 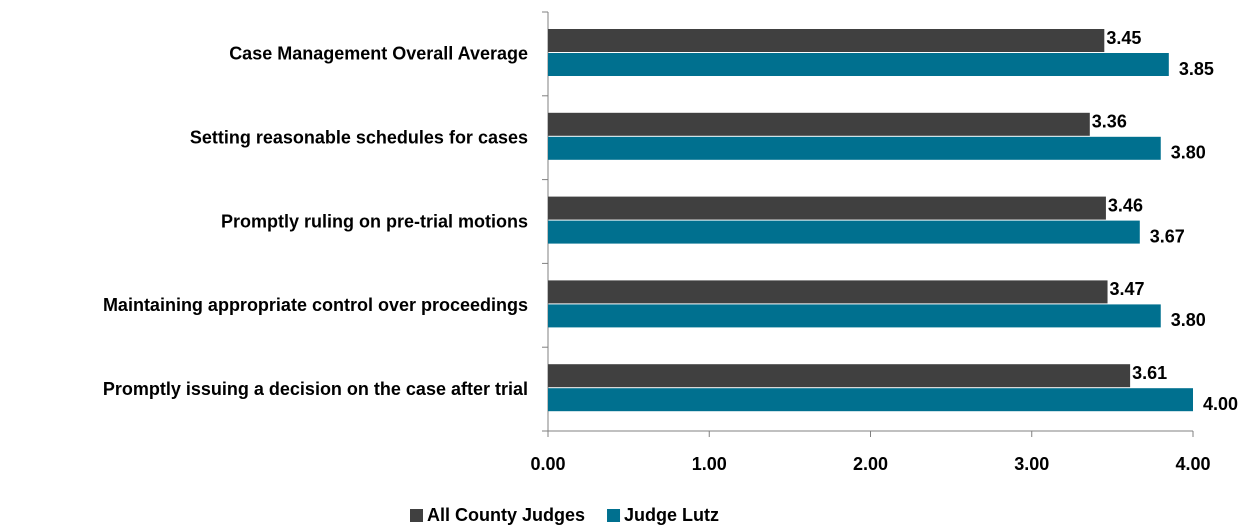 What do you see at coordinates (1127, 289) in the screenshot?
I see `data-label: 3.47` at bounding box center [1127, 289].